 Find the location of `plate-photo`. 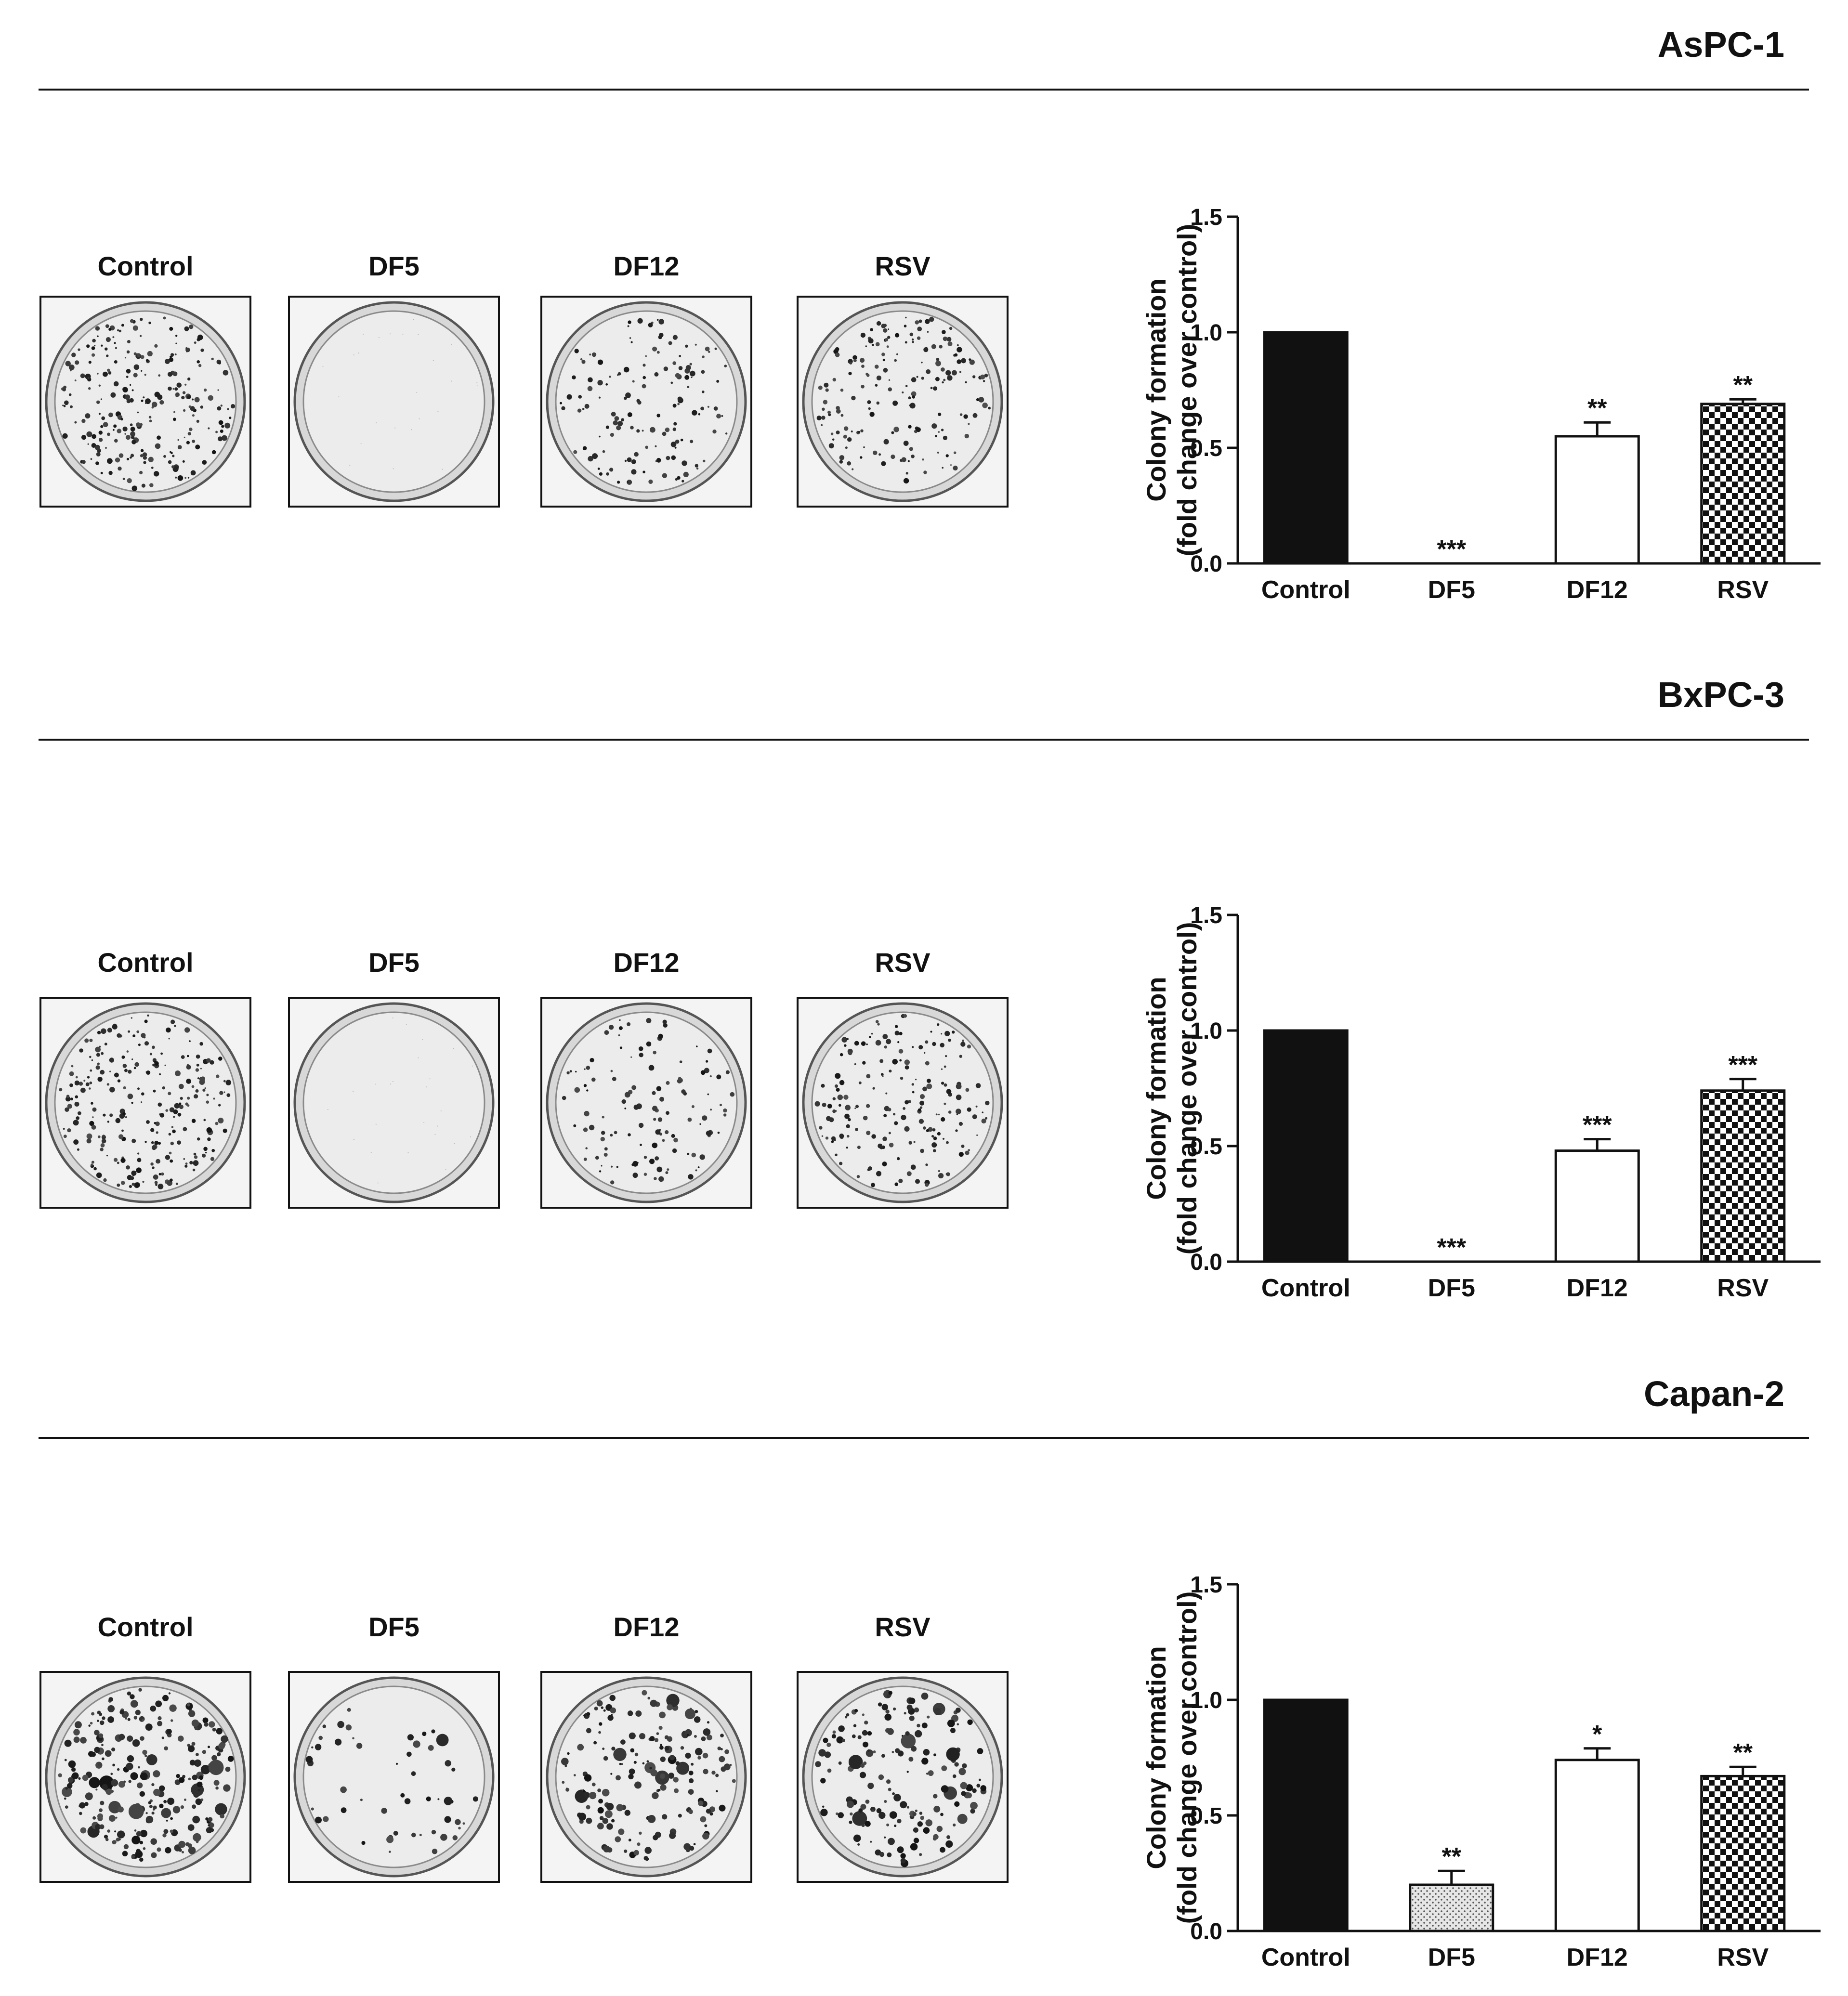

plate-photo is located at coordinates (145, 1777).